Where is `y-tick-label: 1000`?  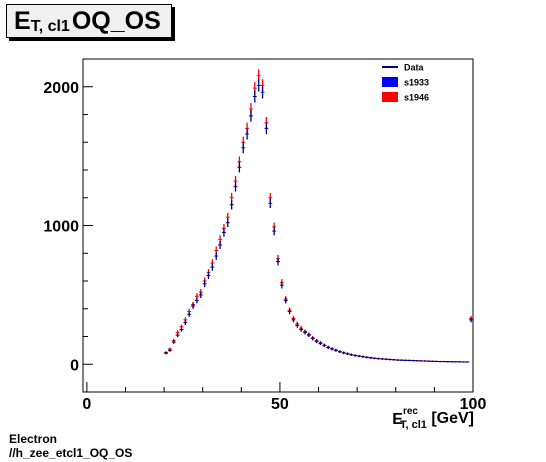
y-tick-label: 1000 is located at coordinates (61, 227).